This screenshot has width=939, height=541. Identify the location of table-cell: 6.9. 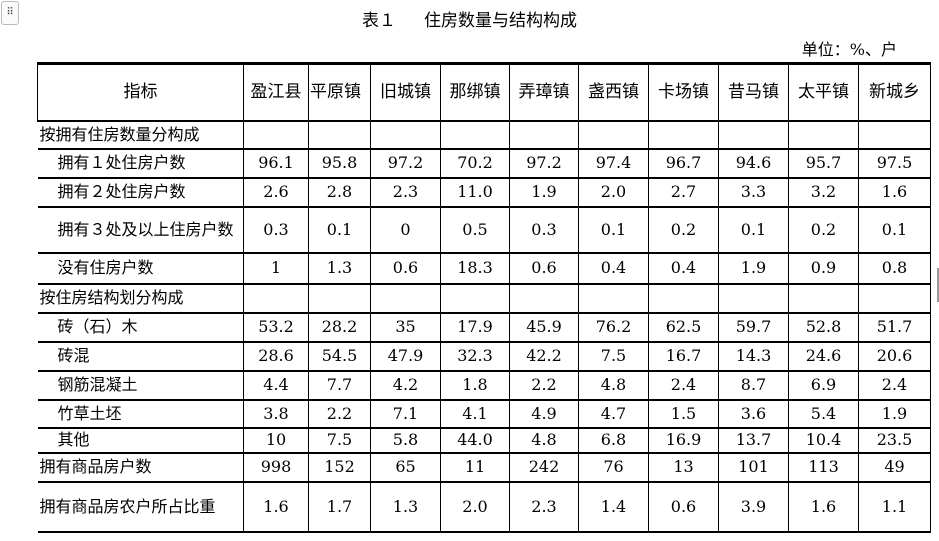
(823, 385).